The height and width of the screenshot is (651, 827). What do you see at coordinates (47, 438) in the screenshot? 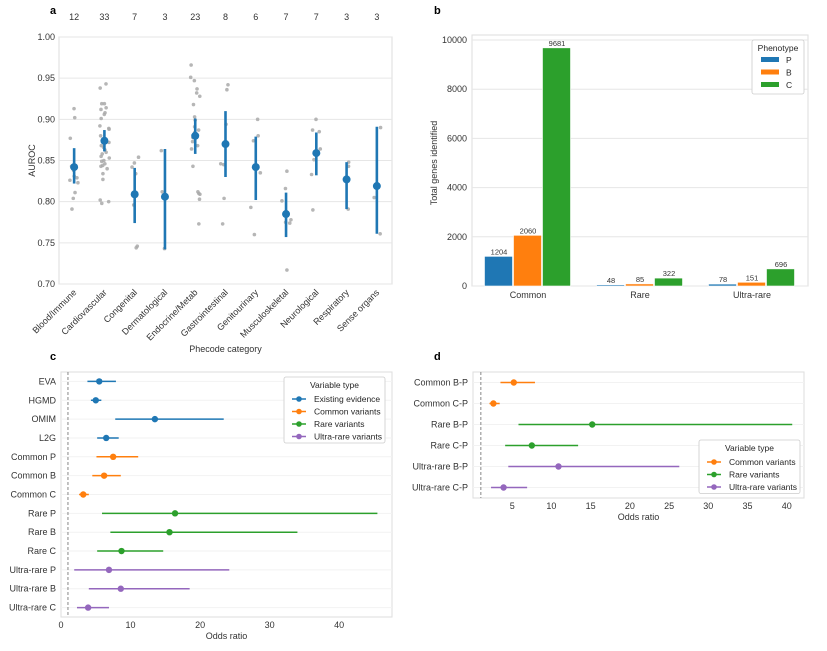
I see `y-tick-label: L2G` at bounding box center [47, 438].